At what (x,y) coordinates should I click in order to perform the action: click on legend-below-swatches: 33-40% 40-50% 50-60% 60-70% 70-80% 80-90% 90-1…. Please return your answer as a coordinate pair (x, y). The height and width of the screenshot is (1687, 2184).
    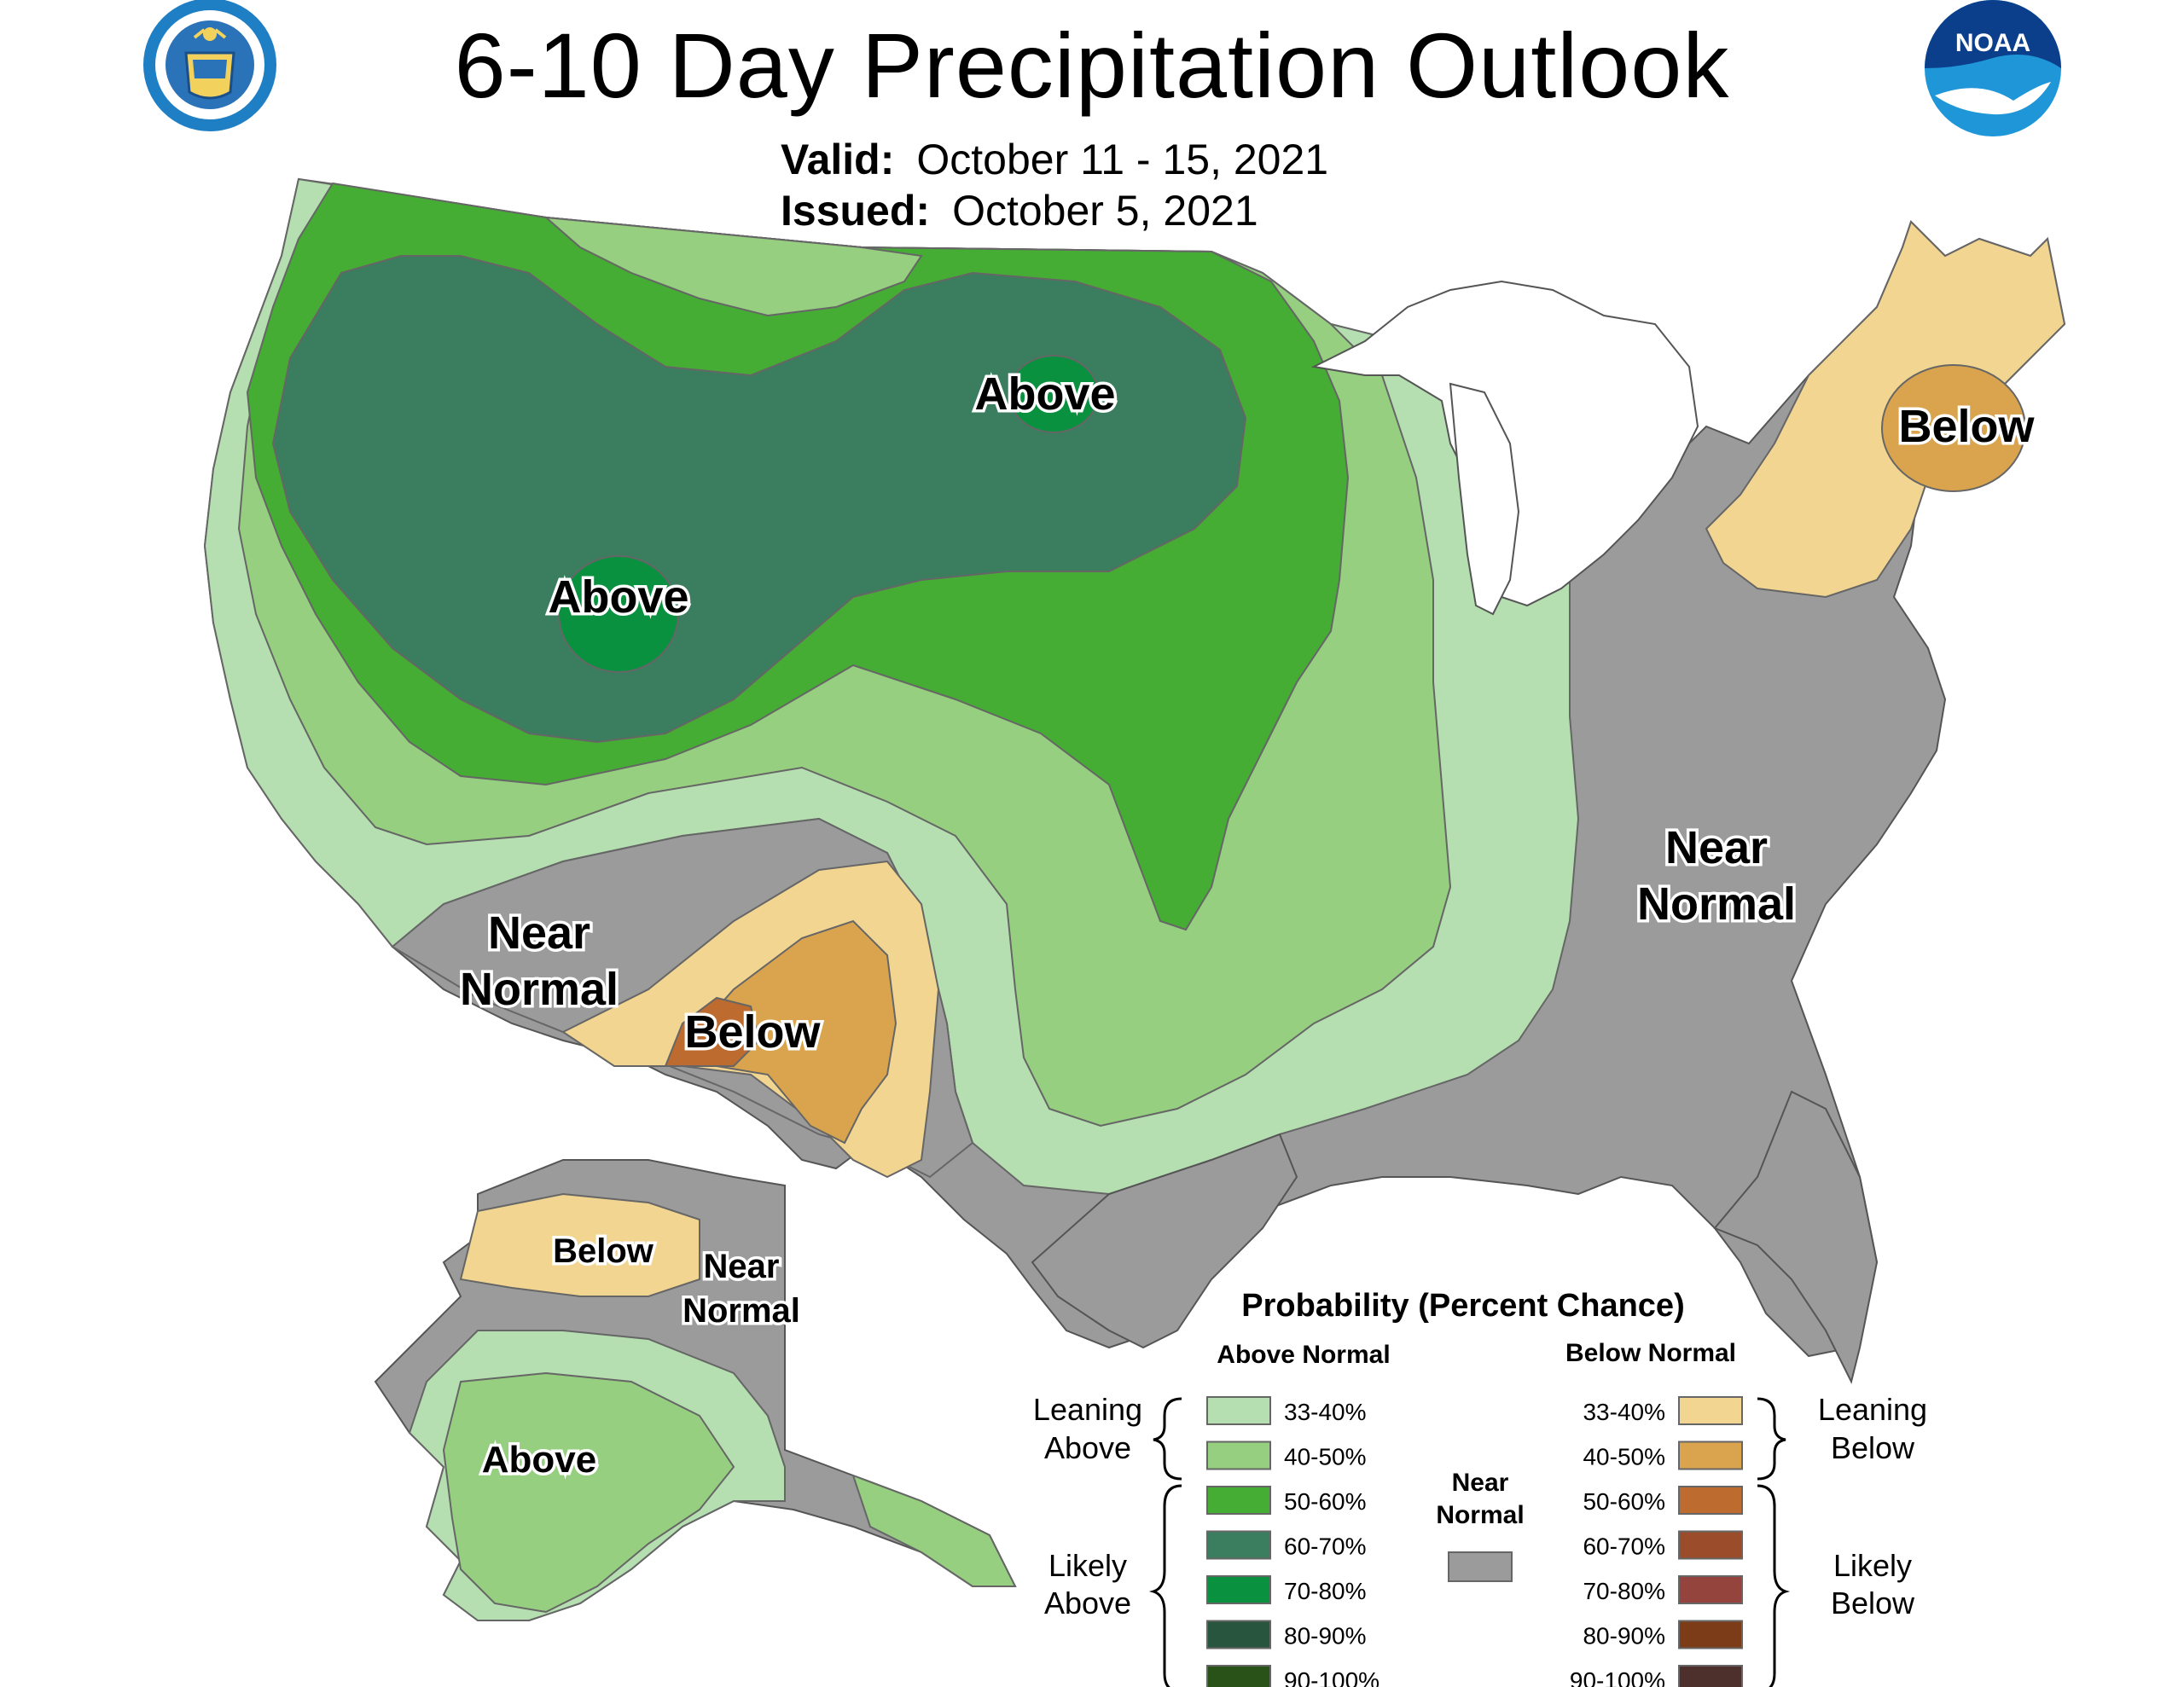
    Looking at the image, I should click on (1656, 1541).